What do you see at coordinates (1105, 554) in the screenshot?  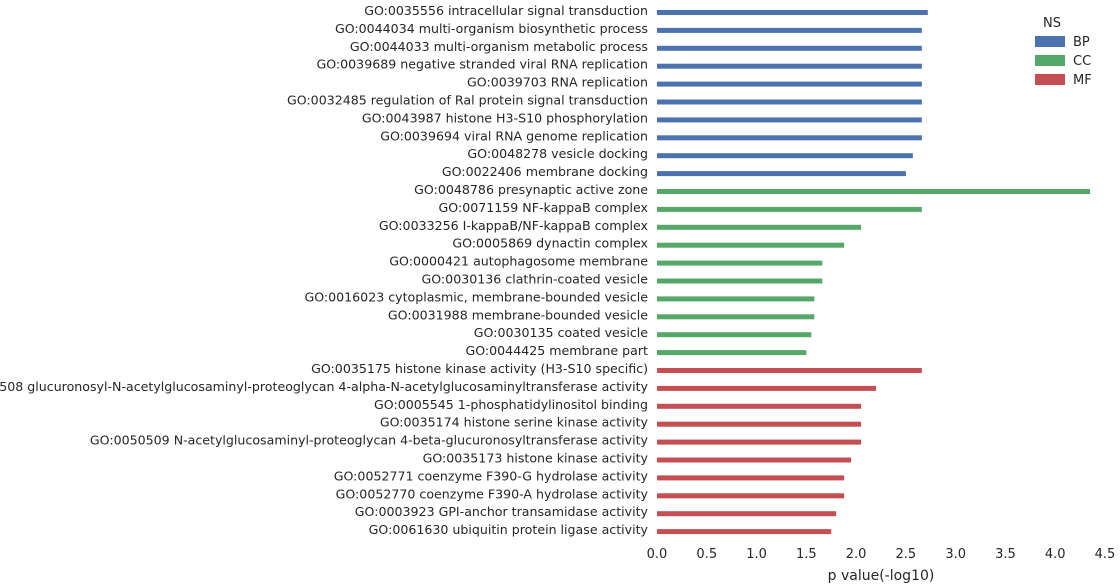 I see `x-tick-label: 4.5` at bounding box center [1105, 554].